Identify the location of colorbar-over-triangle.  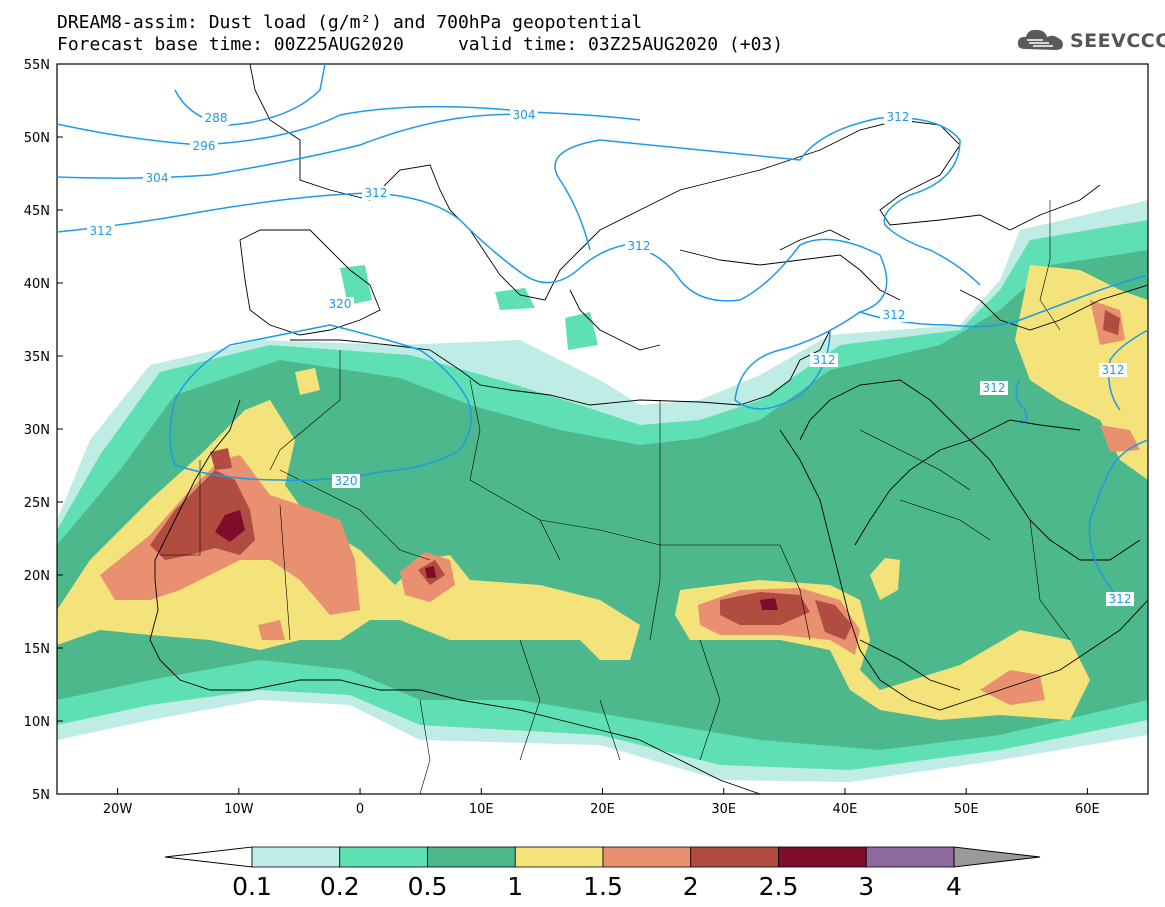
(997, 857).